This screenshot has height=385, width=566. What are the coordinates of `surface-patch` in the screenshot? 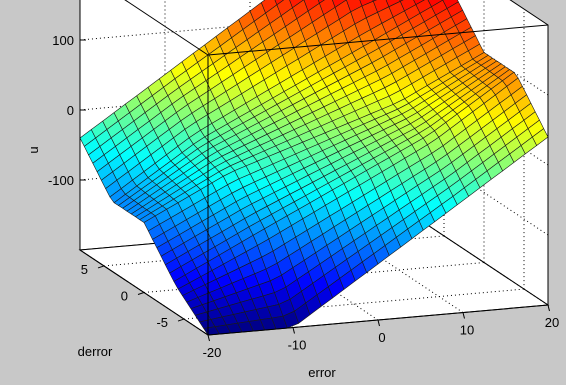 It's located at (540, 137).